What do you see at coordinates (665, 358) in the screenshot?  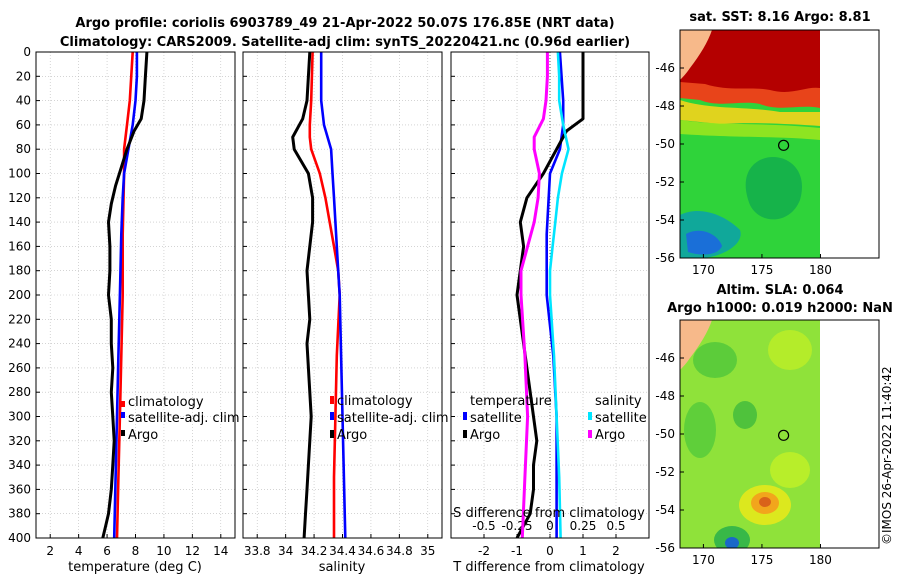 I see `map-y-tick-label: -46` at bounding box center [665, 358].